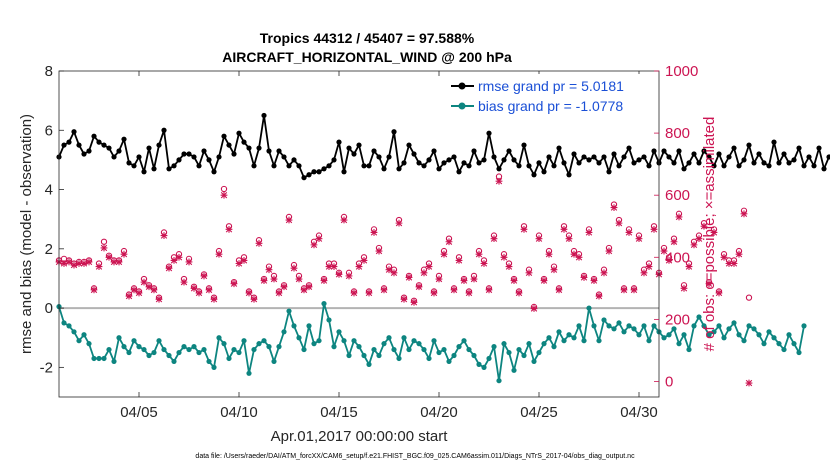 Image resolution: width=830 pixels, height=470 pixels. I want to click on y2-tick-label: 600, so click(677, 195).